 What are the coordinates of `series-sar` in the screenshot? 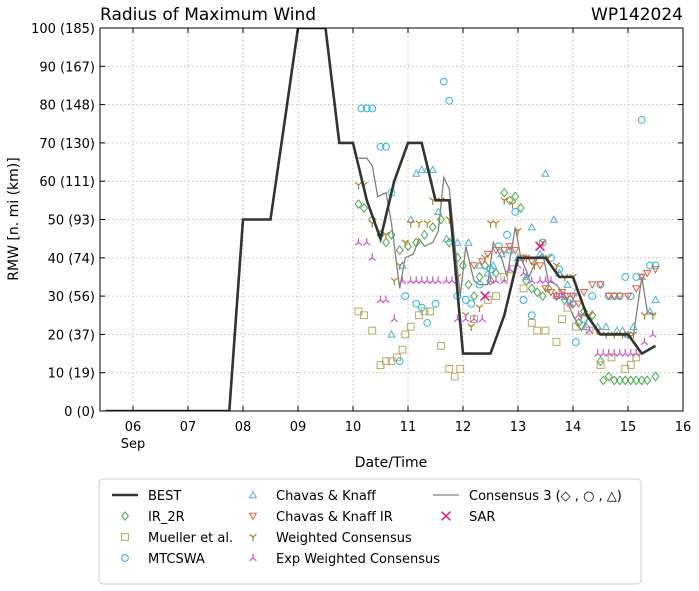 It's located at (512, 271).